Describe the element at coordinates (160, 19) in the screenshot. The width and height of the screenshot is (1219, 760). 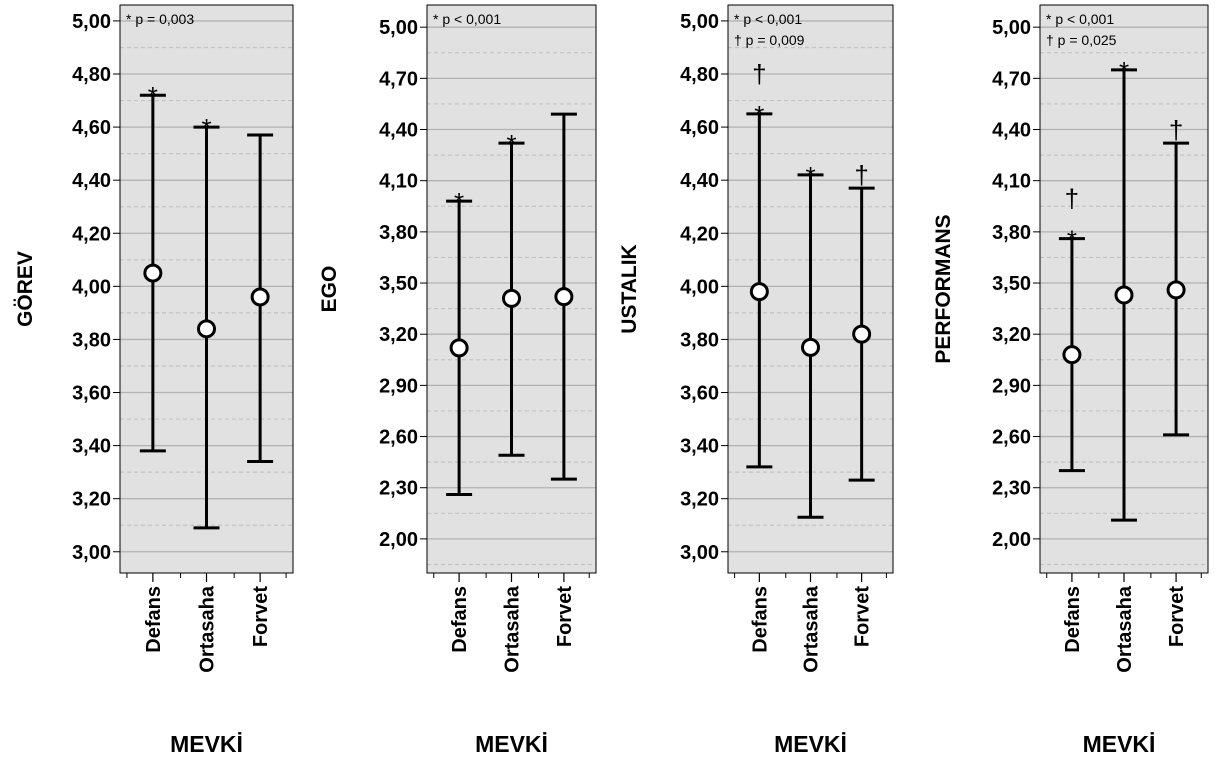
I see `p-value-note: * p = 0,003` at that location.